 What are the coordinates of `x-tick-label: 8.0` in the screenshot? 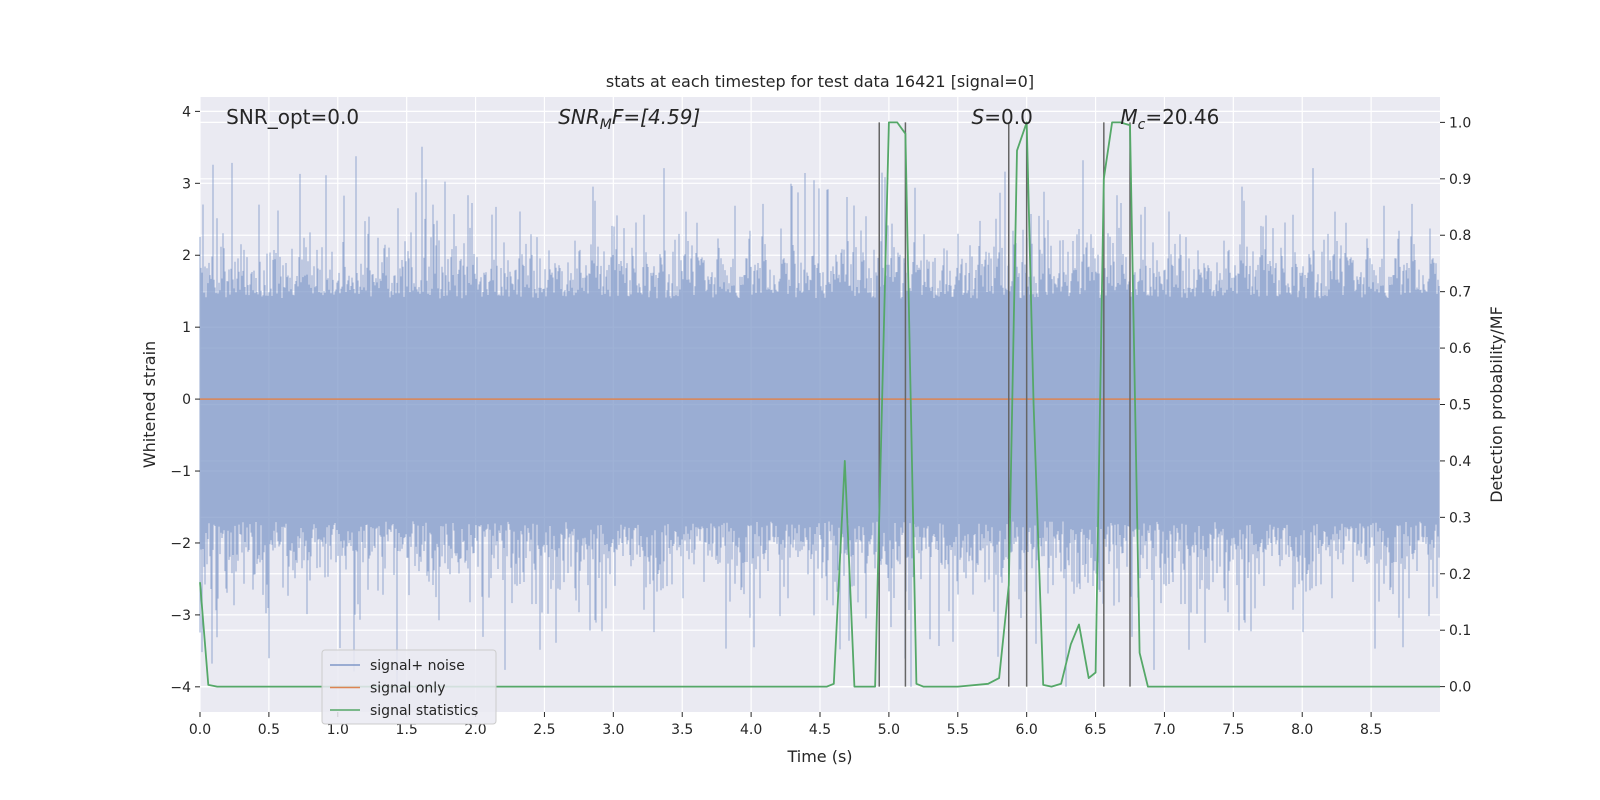 It's located at (1302, 730).